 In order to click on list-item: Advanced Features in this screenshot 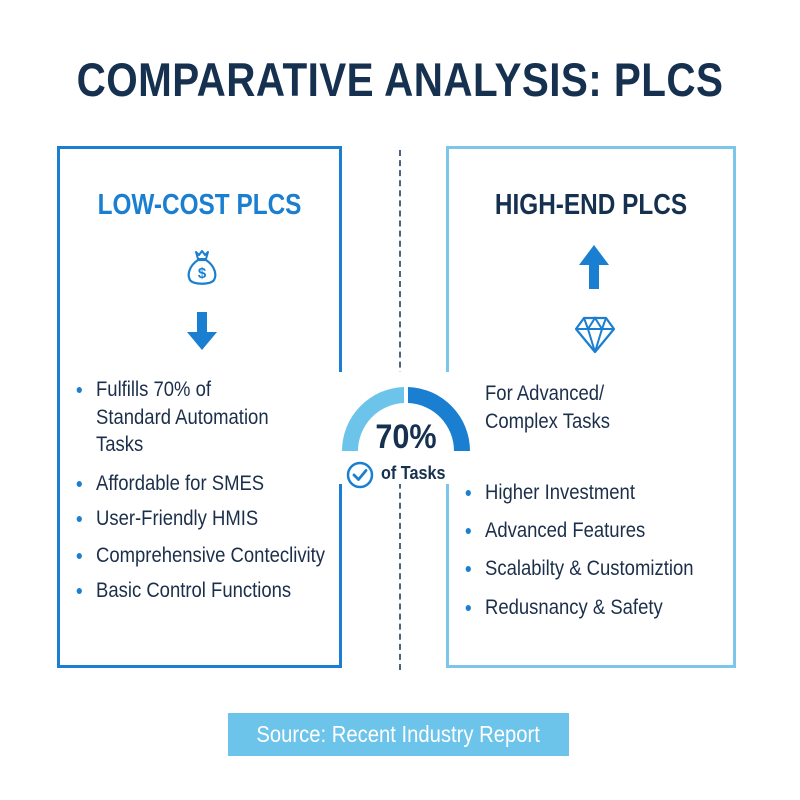, I will do `click(555, 531)`.